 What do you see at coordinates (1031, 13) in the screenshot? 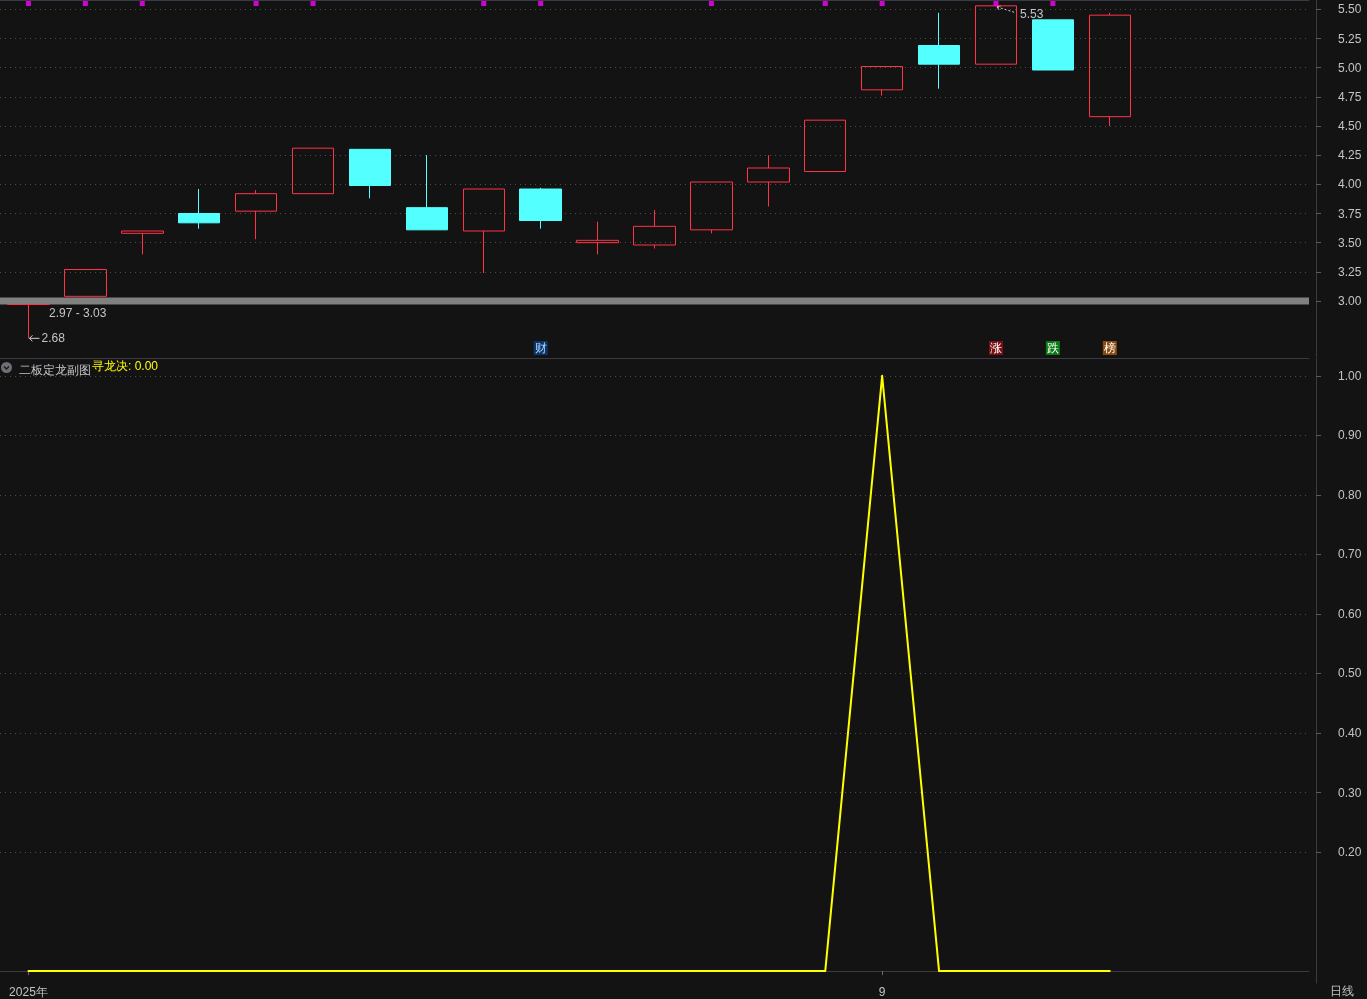
I see `annotation: 5.53` at bounding box center [1031, 13].